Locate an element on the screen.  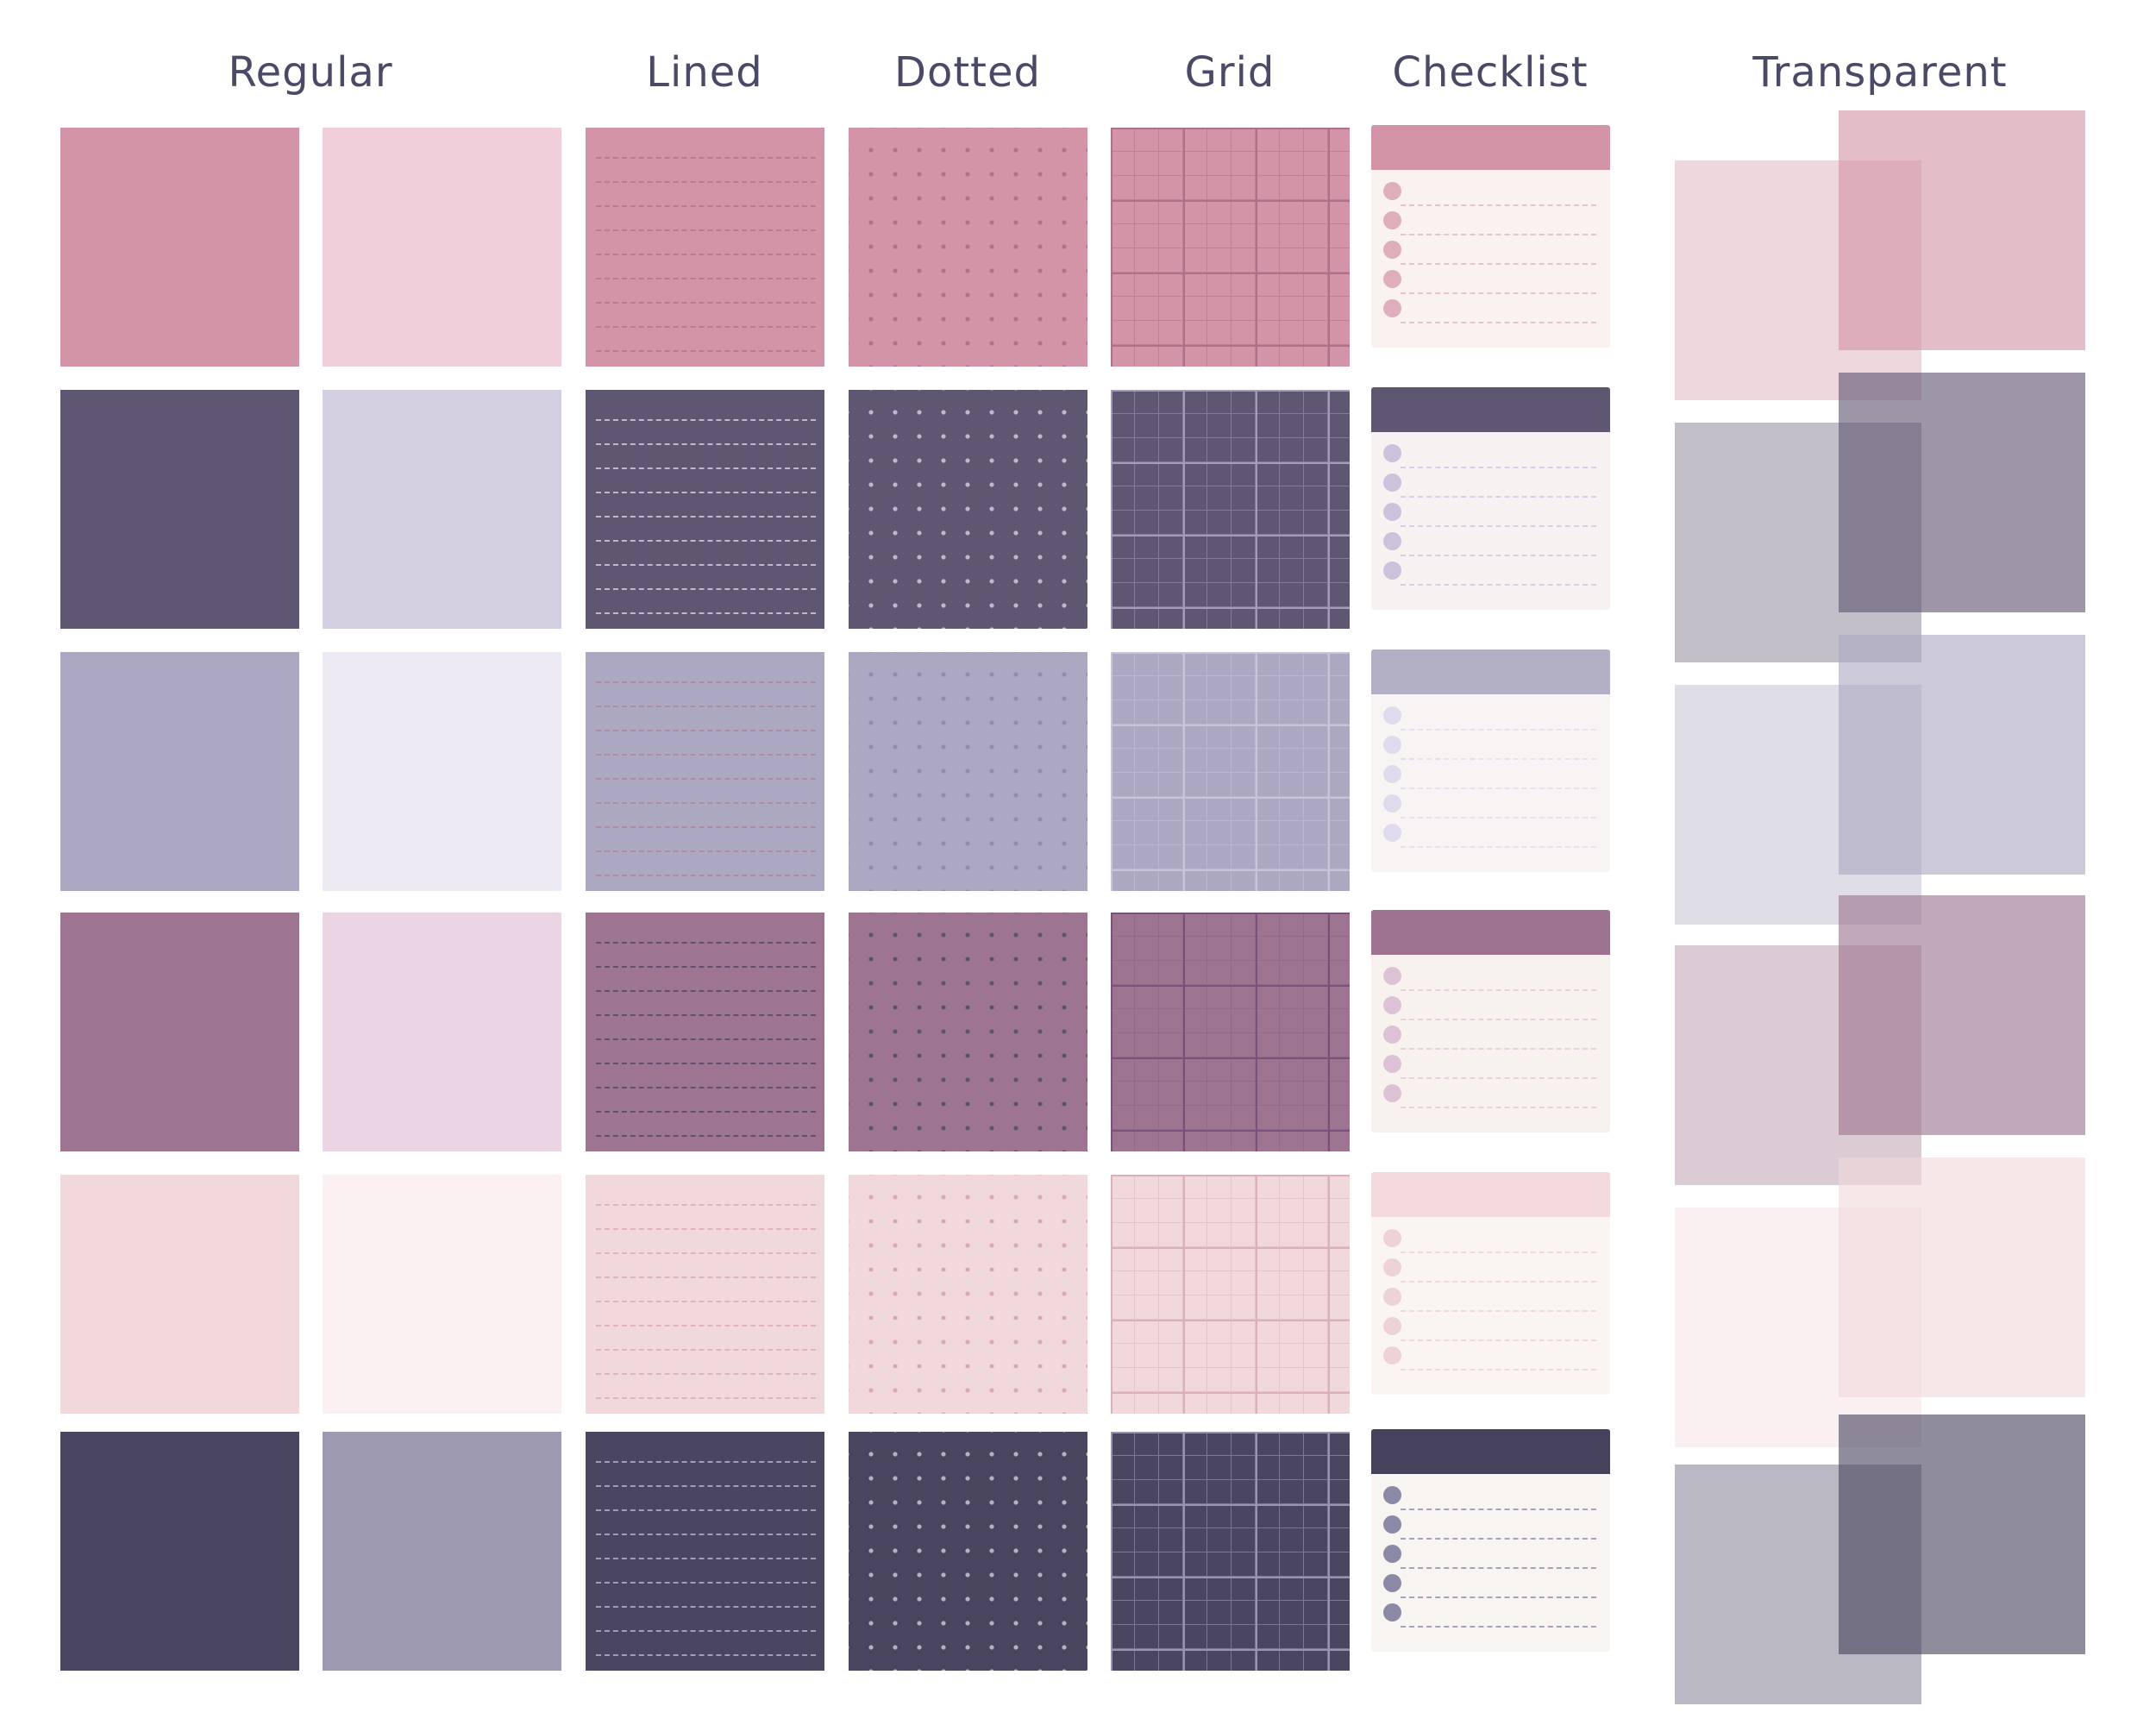
transparent-note-right-blush is located at coordinates (1962, 1277).